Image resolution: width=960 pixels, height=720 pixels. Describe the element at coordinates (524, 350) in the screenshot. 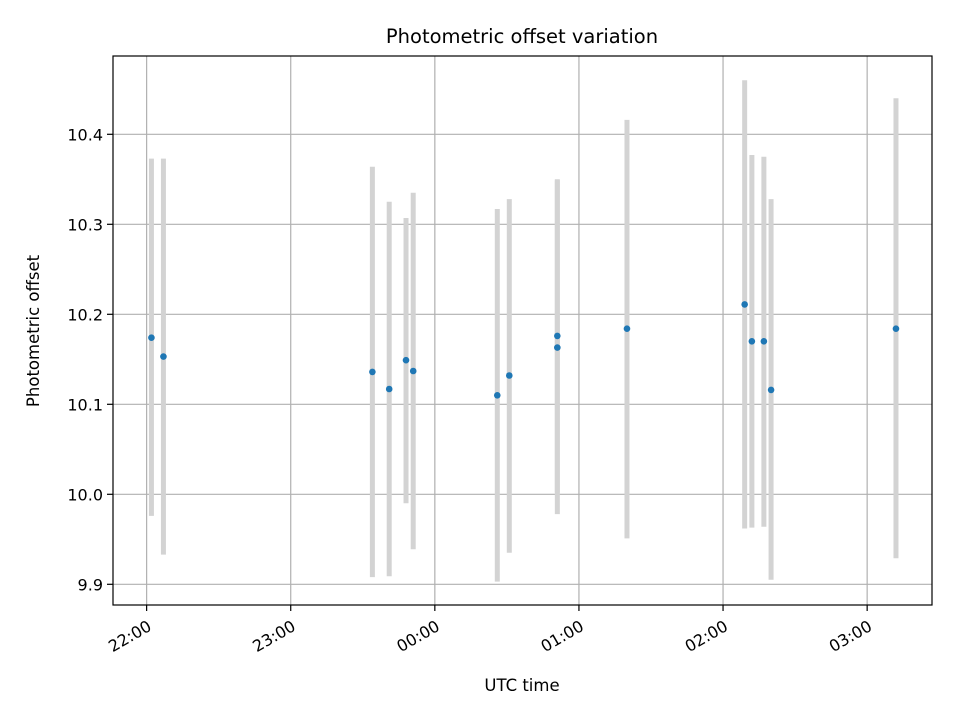

I see `data-points` at that location.